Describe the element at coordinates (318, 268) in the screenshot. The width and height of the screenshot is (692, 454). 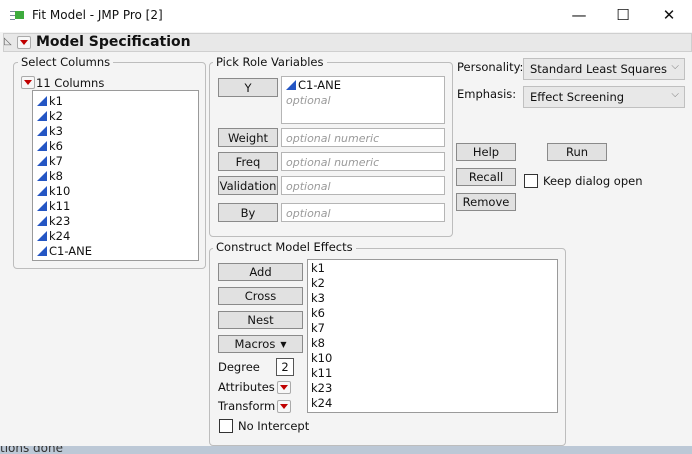
I see `effect-item: k1` at that location.